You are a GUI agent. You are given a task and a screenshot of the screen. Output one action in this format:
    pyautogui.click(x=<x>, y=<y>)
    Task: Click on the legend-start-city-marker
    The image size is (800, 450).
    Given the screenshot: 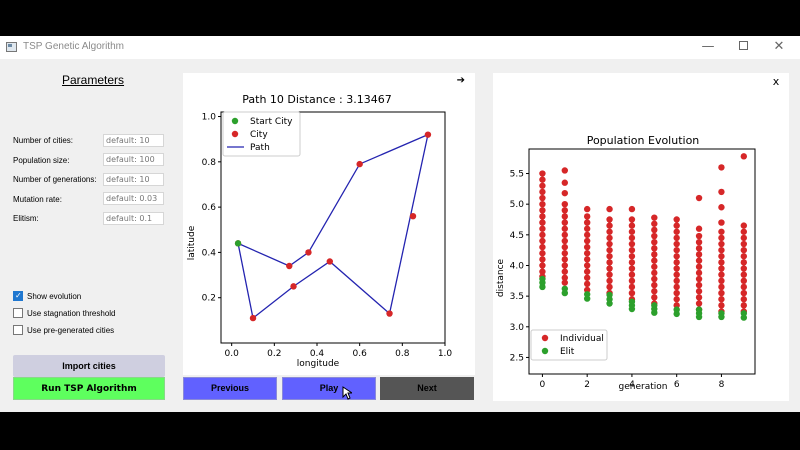 What is the action you would take?
    pyautogui.click(x=235, y=121)
    